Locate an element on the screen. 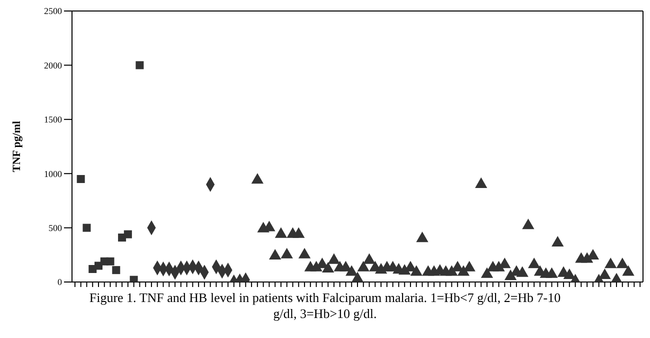 The height and width of the screenshot is (338, 650). y-tick-label: 500 is located at coordinates (55, 227).